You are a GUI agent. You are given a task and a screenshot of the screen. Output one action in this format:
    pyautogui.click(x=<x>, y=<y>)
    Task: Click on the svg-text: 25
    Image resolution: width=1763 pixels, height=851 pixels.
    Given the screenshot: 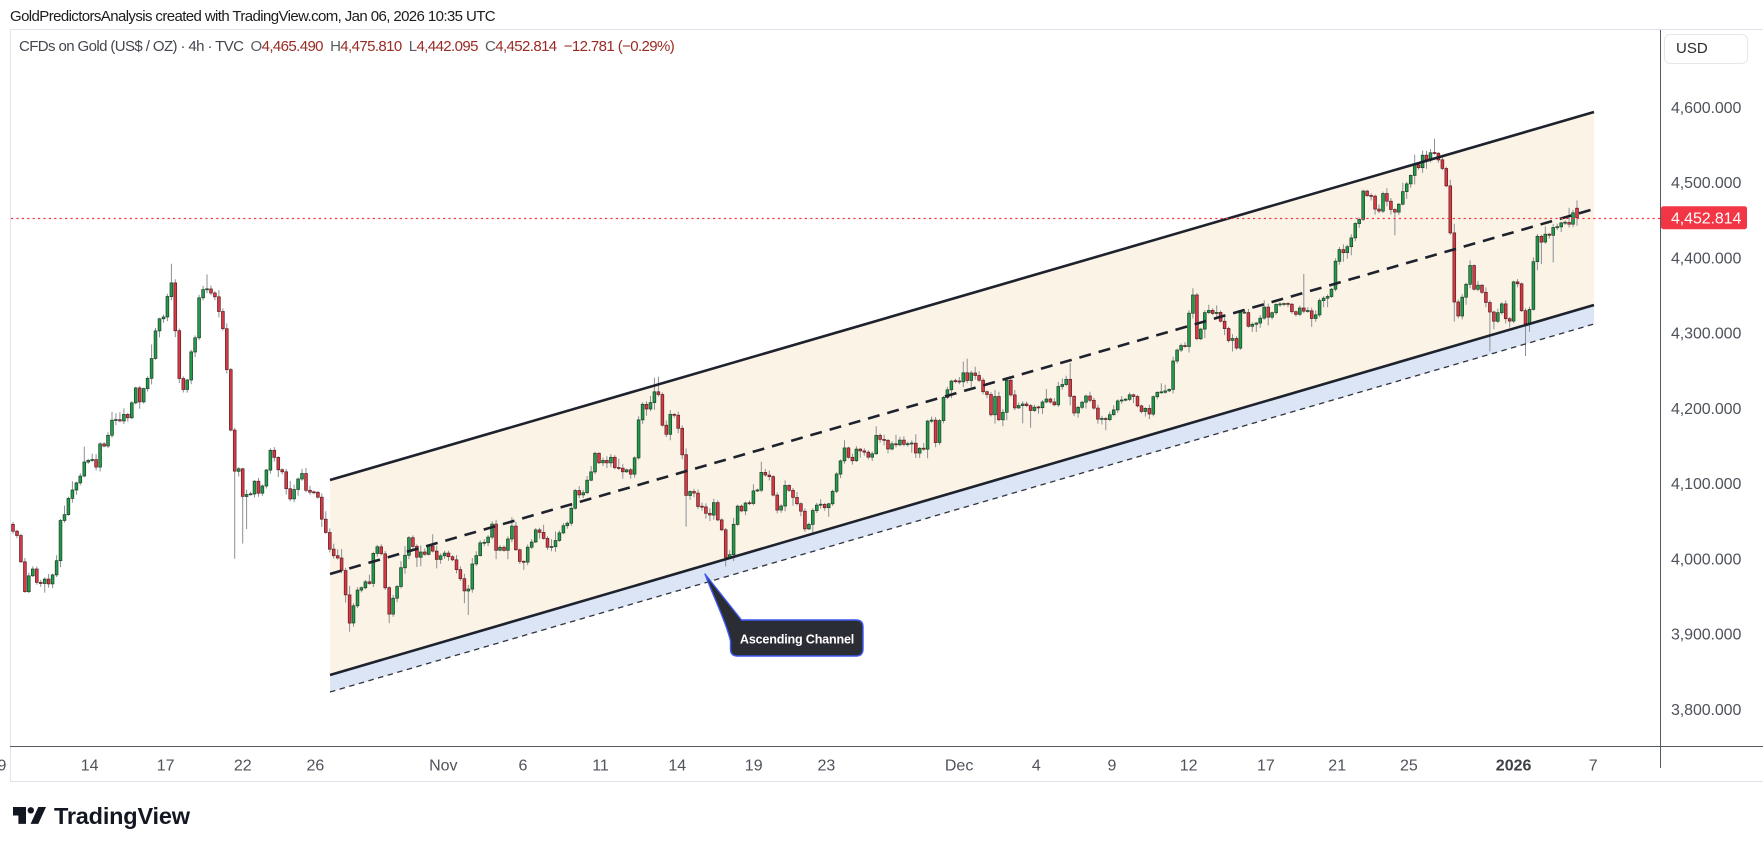 What is the action you would take?
    pyautogui.click(x=1409, y=766)
    